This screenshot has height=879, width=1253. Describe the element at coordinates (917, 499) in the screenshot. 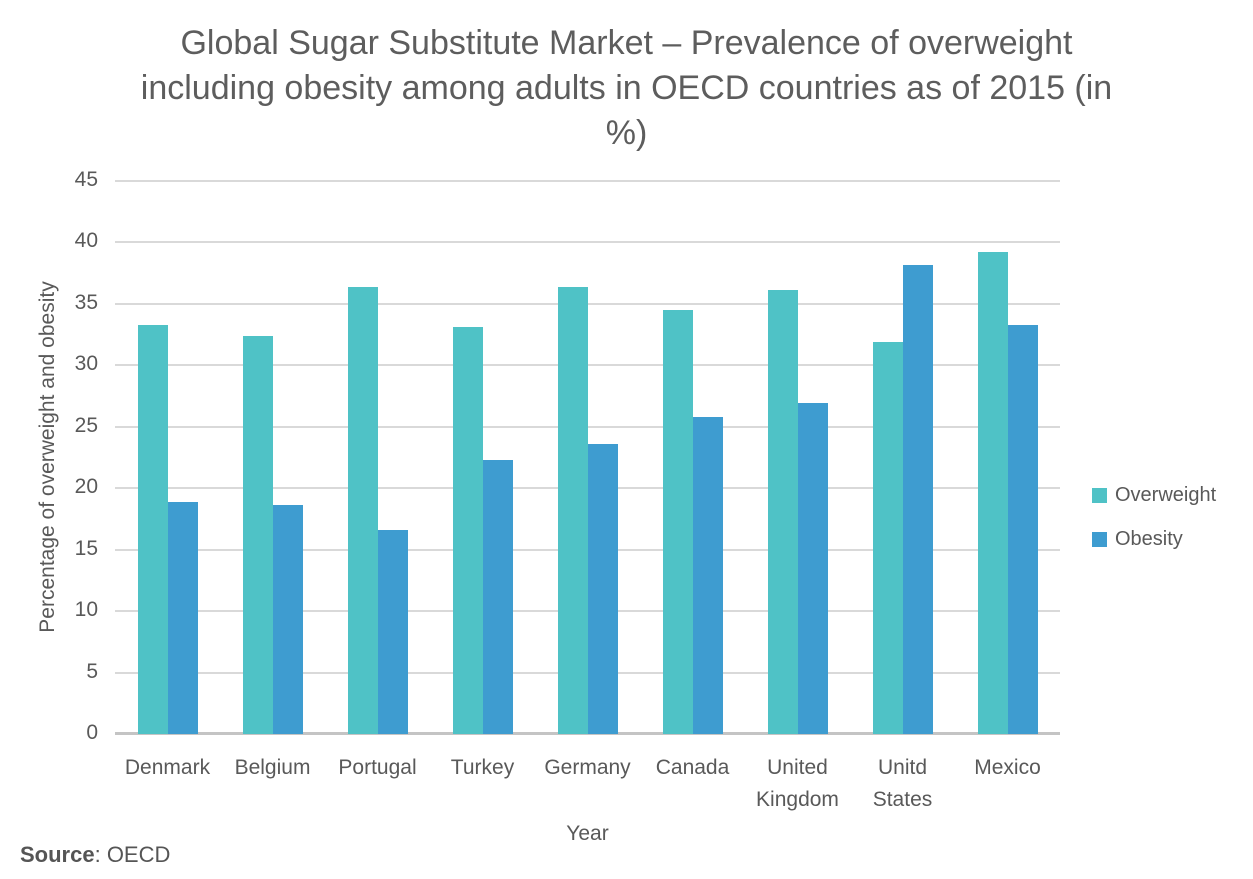

I see `bar-obesity-unitd-states` at that location.